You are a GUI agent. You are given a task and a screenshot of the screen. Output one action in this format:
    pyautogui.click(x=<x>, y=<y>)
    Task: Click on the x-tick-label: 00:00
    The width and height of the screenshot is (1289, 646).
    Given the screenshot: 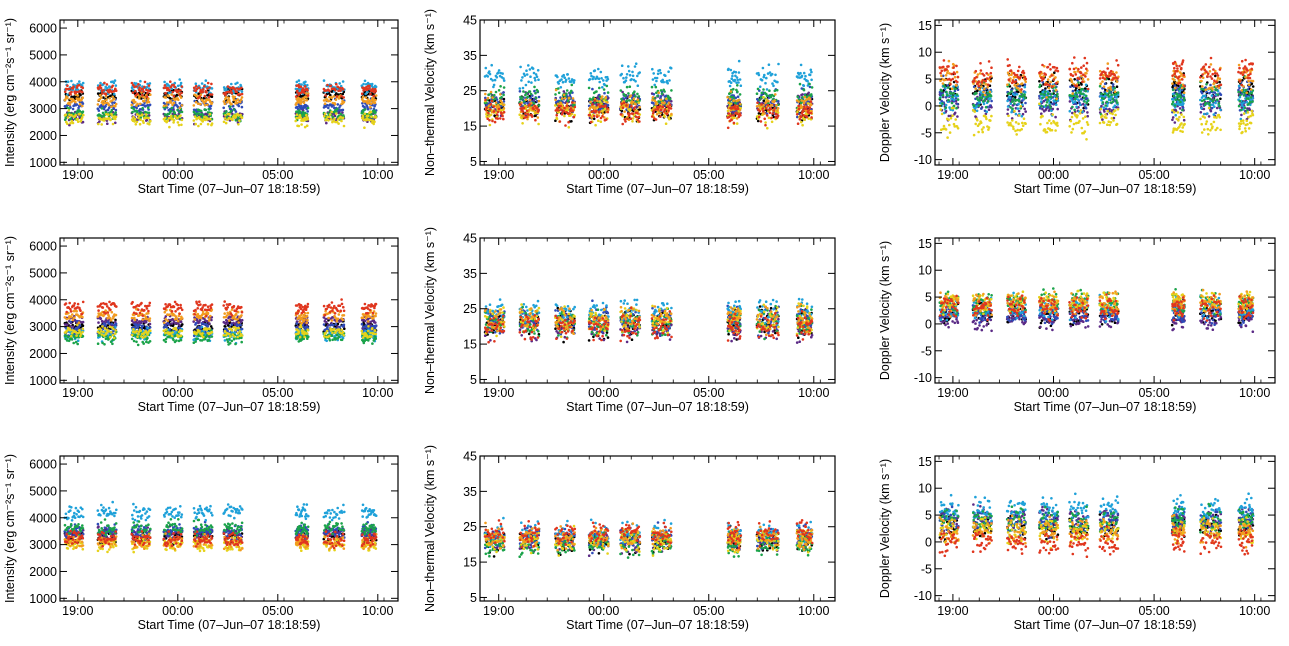 What is the action you would take?
    pyautogui.click(x=603, y=175)
    